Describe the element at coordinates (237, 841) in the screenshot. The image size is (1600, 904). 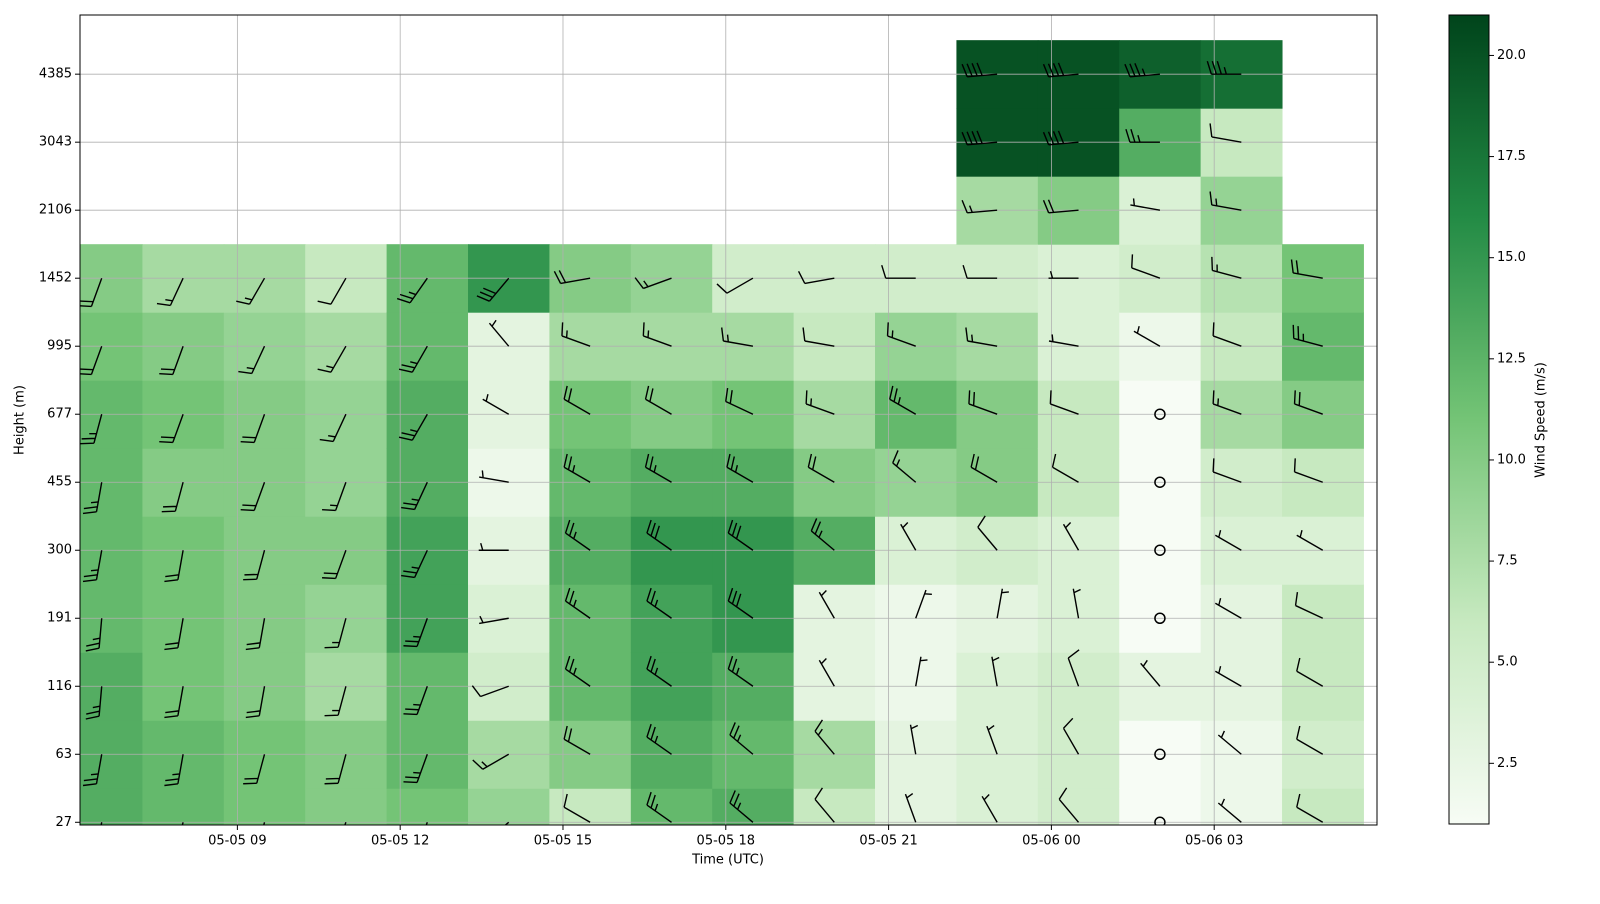
I see `x-tick-label: 05-05 09` at that location.